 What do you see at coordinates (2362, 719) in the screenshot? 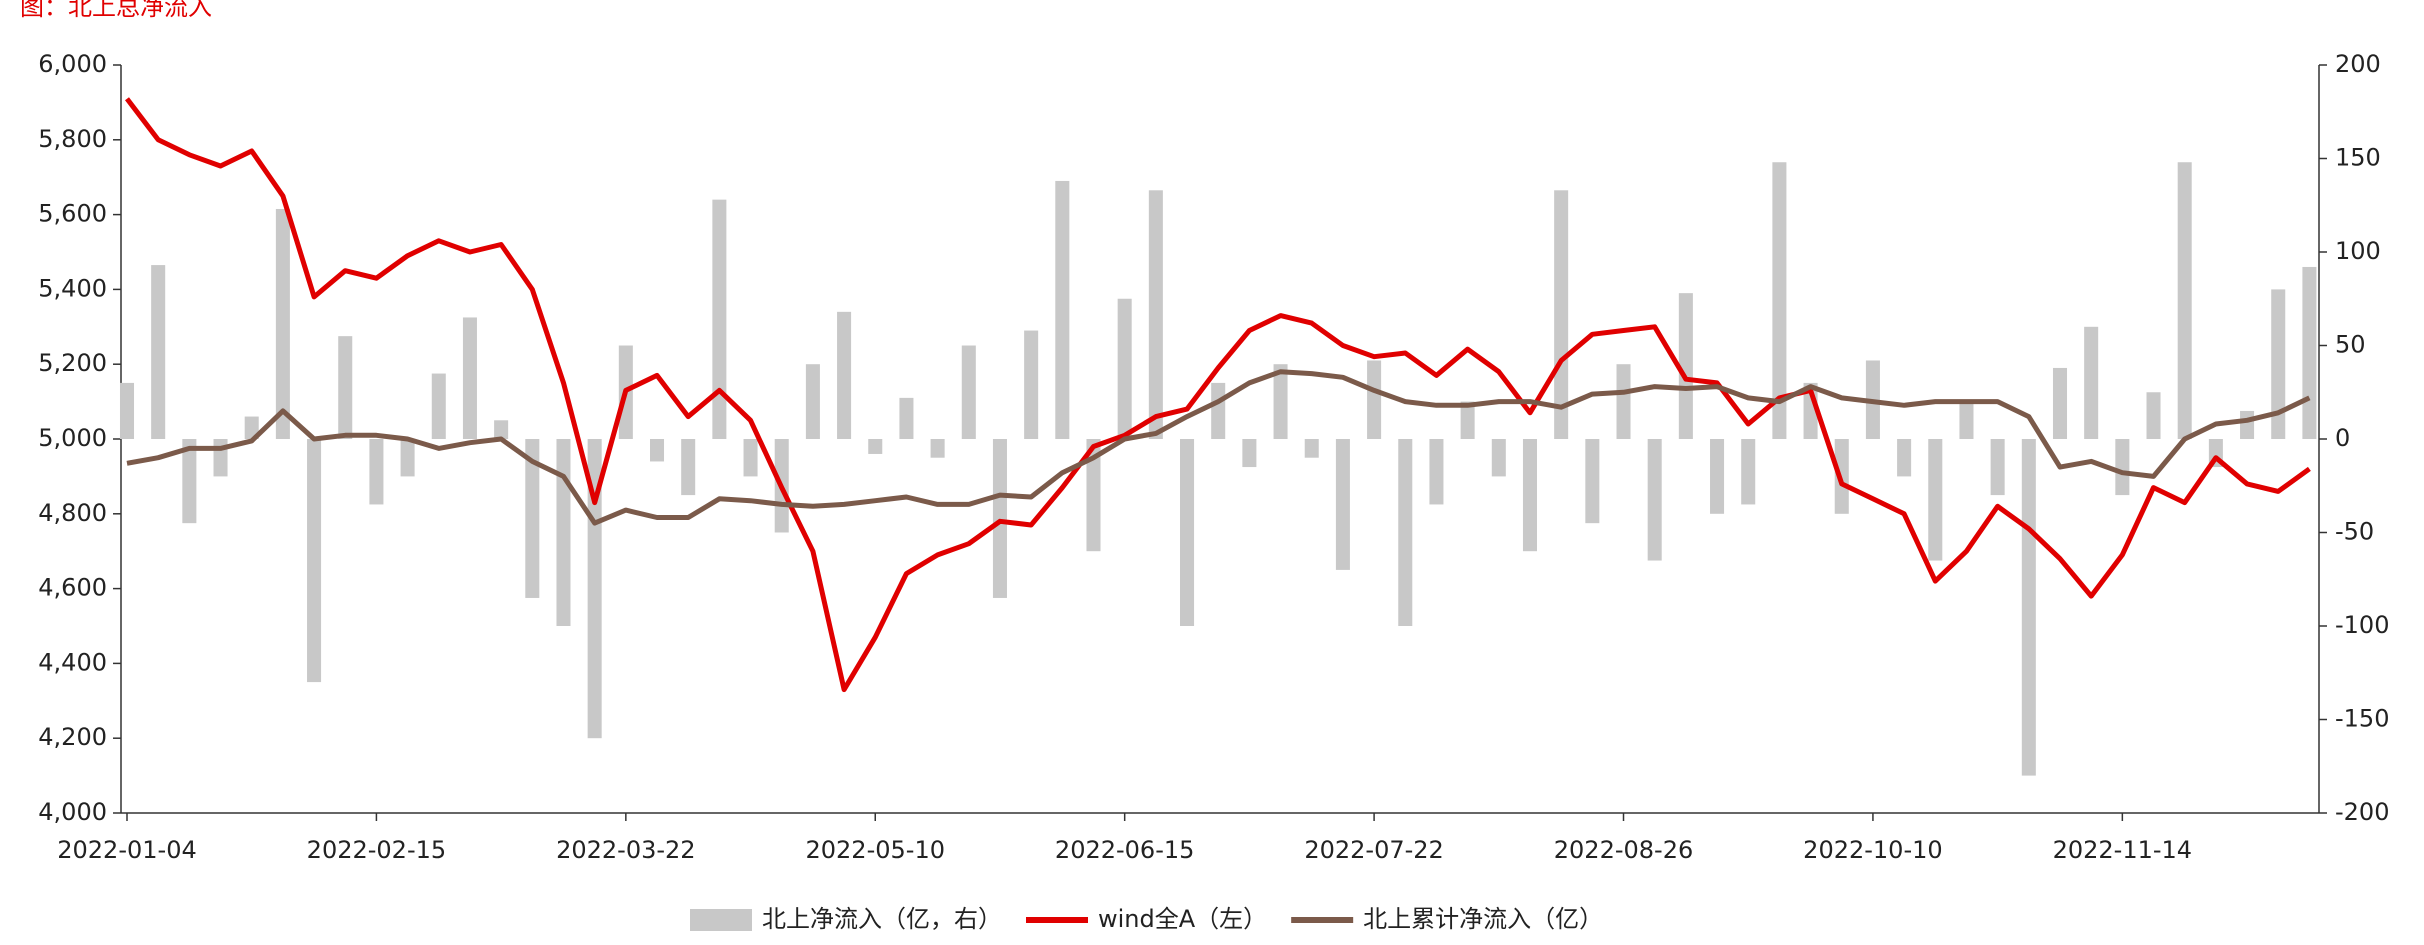
I see `y2-tick-label: -150` at bounding box center [2362, 719].